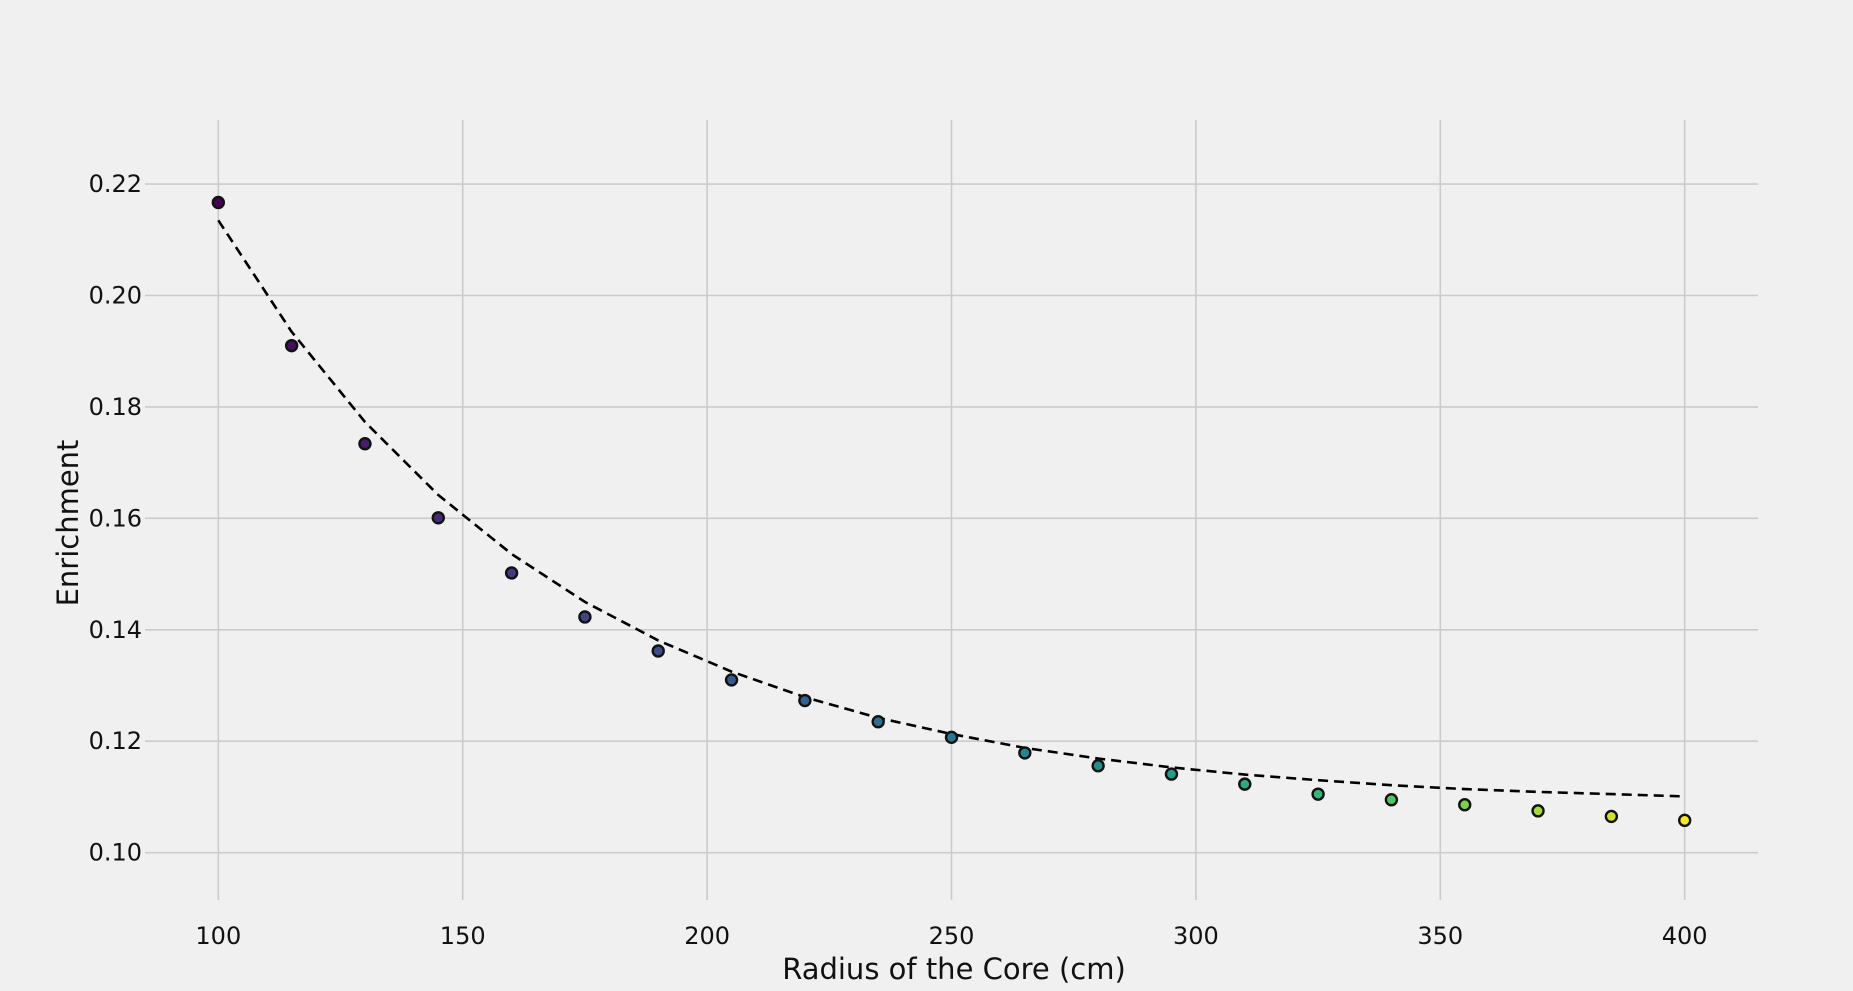  I want to click on y-tick-label: 0.14, so click(115, 630).